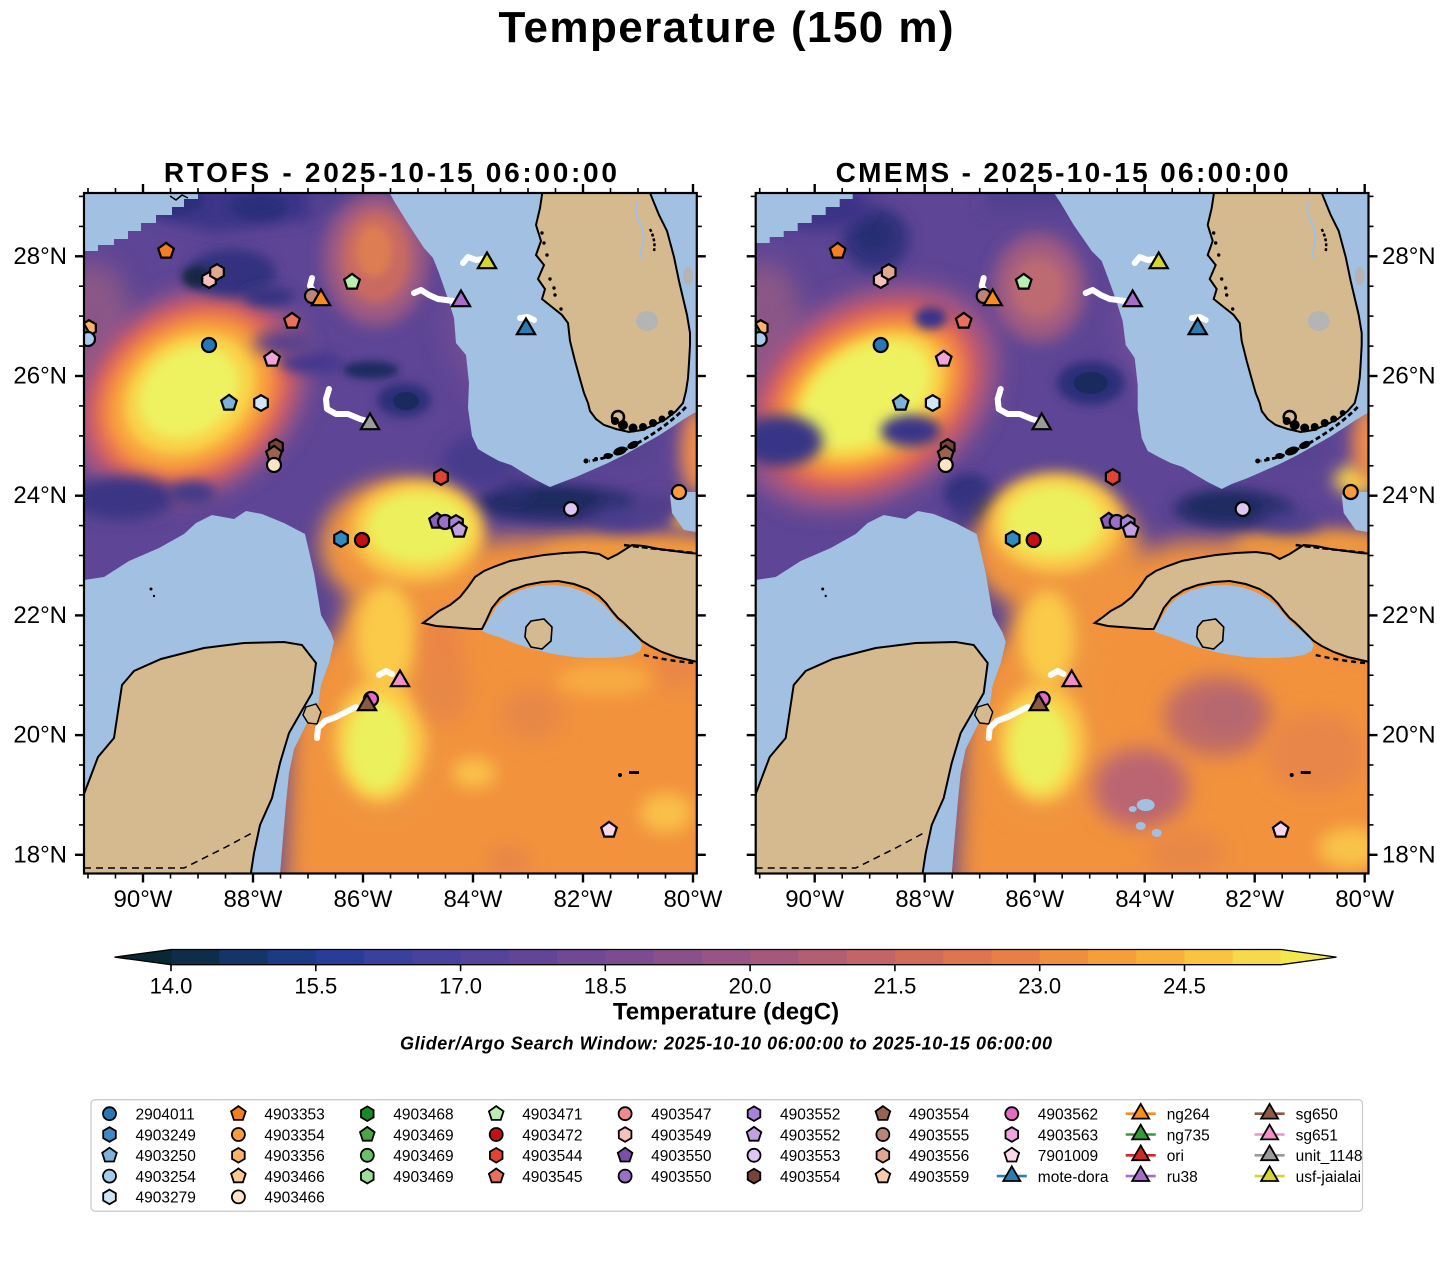 The width and height of the screenshot is (1452, 1264). Describe the element at coordinates (605, 986) in the screenshot. I see `svg-text: 18.5` at that location.